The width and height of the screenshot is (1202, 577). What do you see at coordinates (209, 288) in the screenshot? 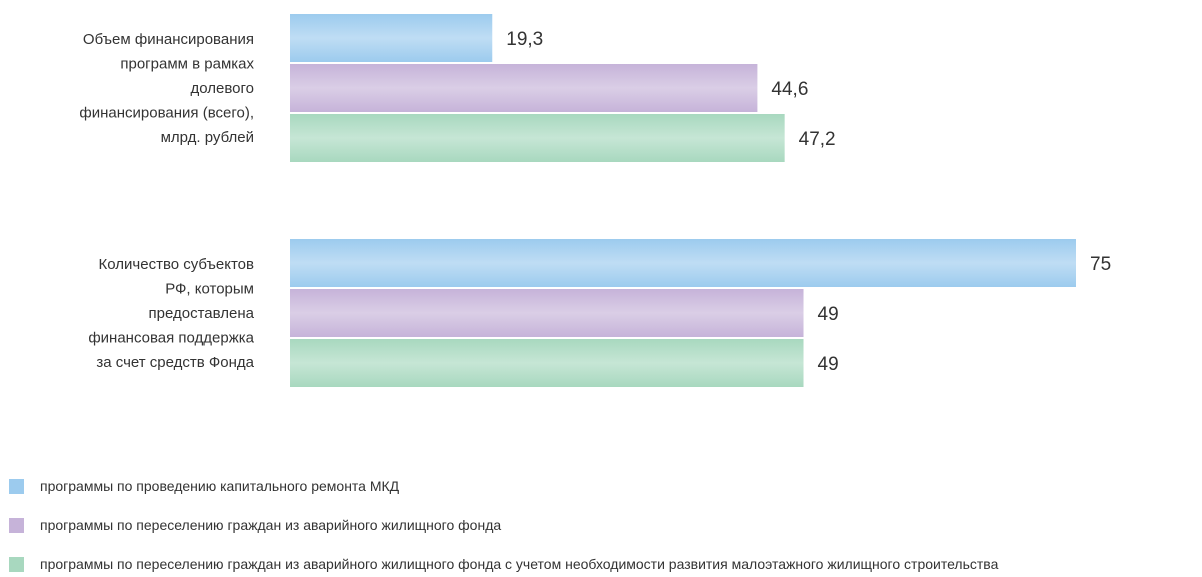
I see `category-label-c1-l1: РФ, которым` at bounding box center [209, 288].